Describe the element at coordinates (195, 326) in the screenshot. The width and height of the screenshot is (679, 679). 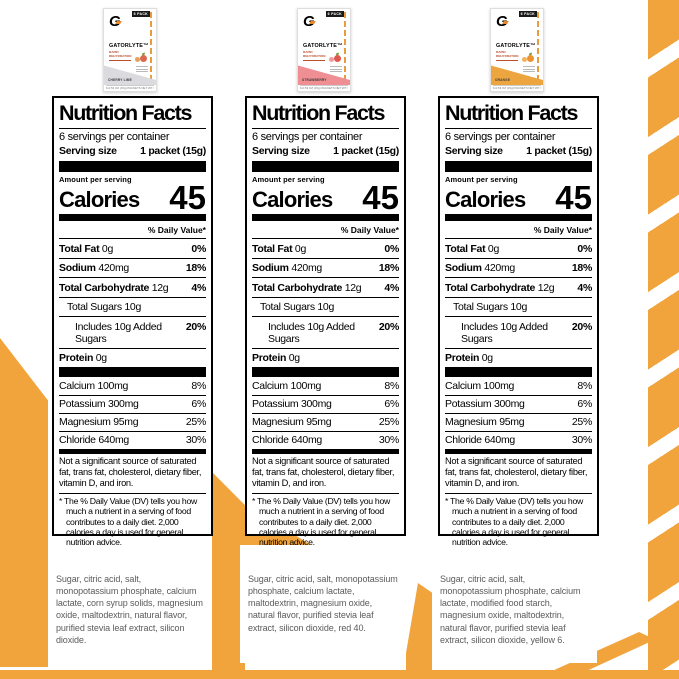
I see `dv-value: 20%` at that location.